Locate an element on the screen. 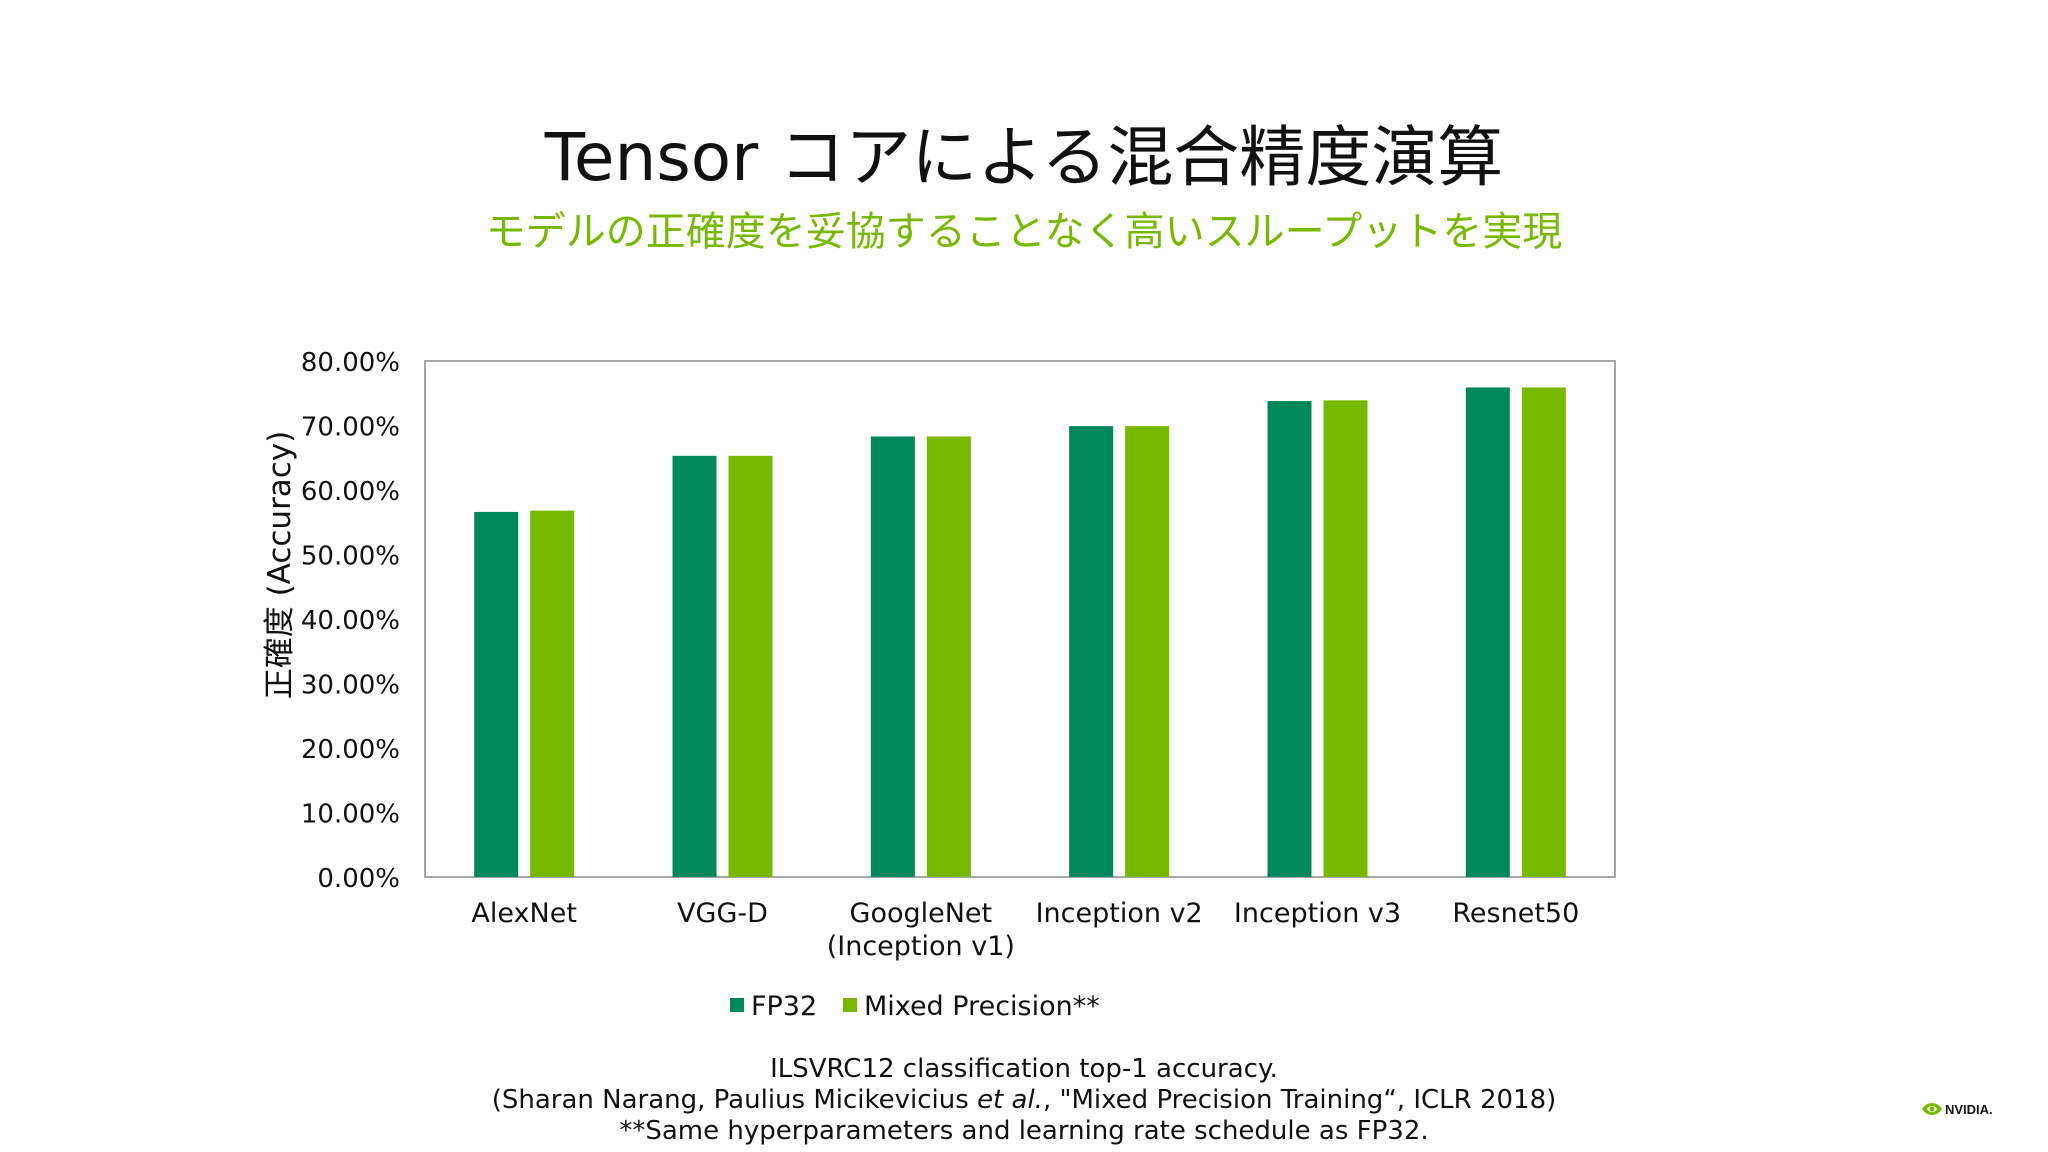  y-tick-label: 0.00% is located at coordinates (358, 879).